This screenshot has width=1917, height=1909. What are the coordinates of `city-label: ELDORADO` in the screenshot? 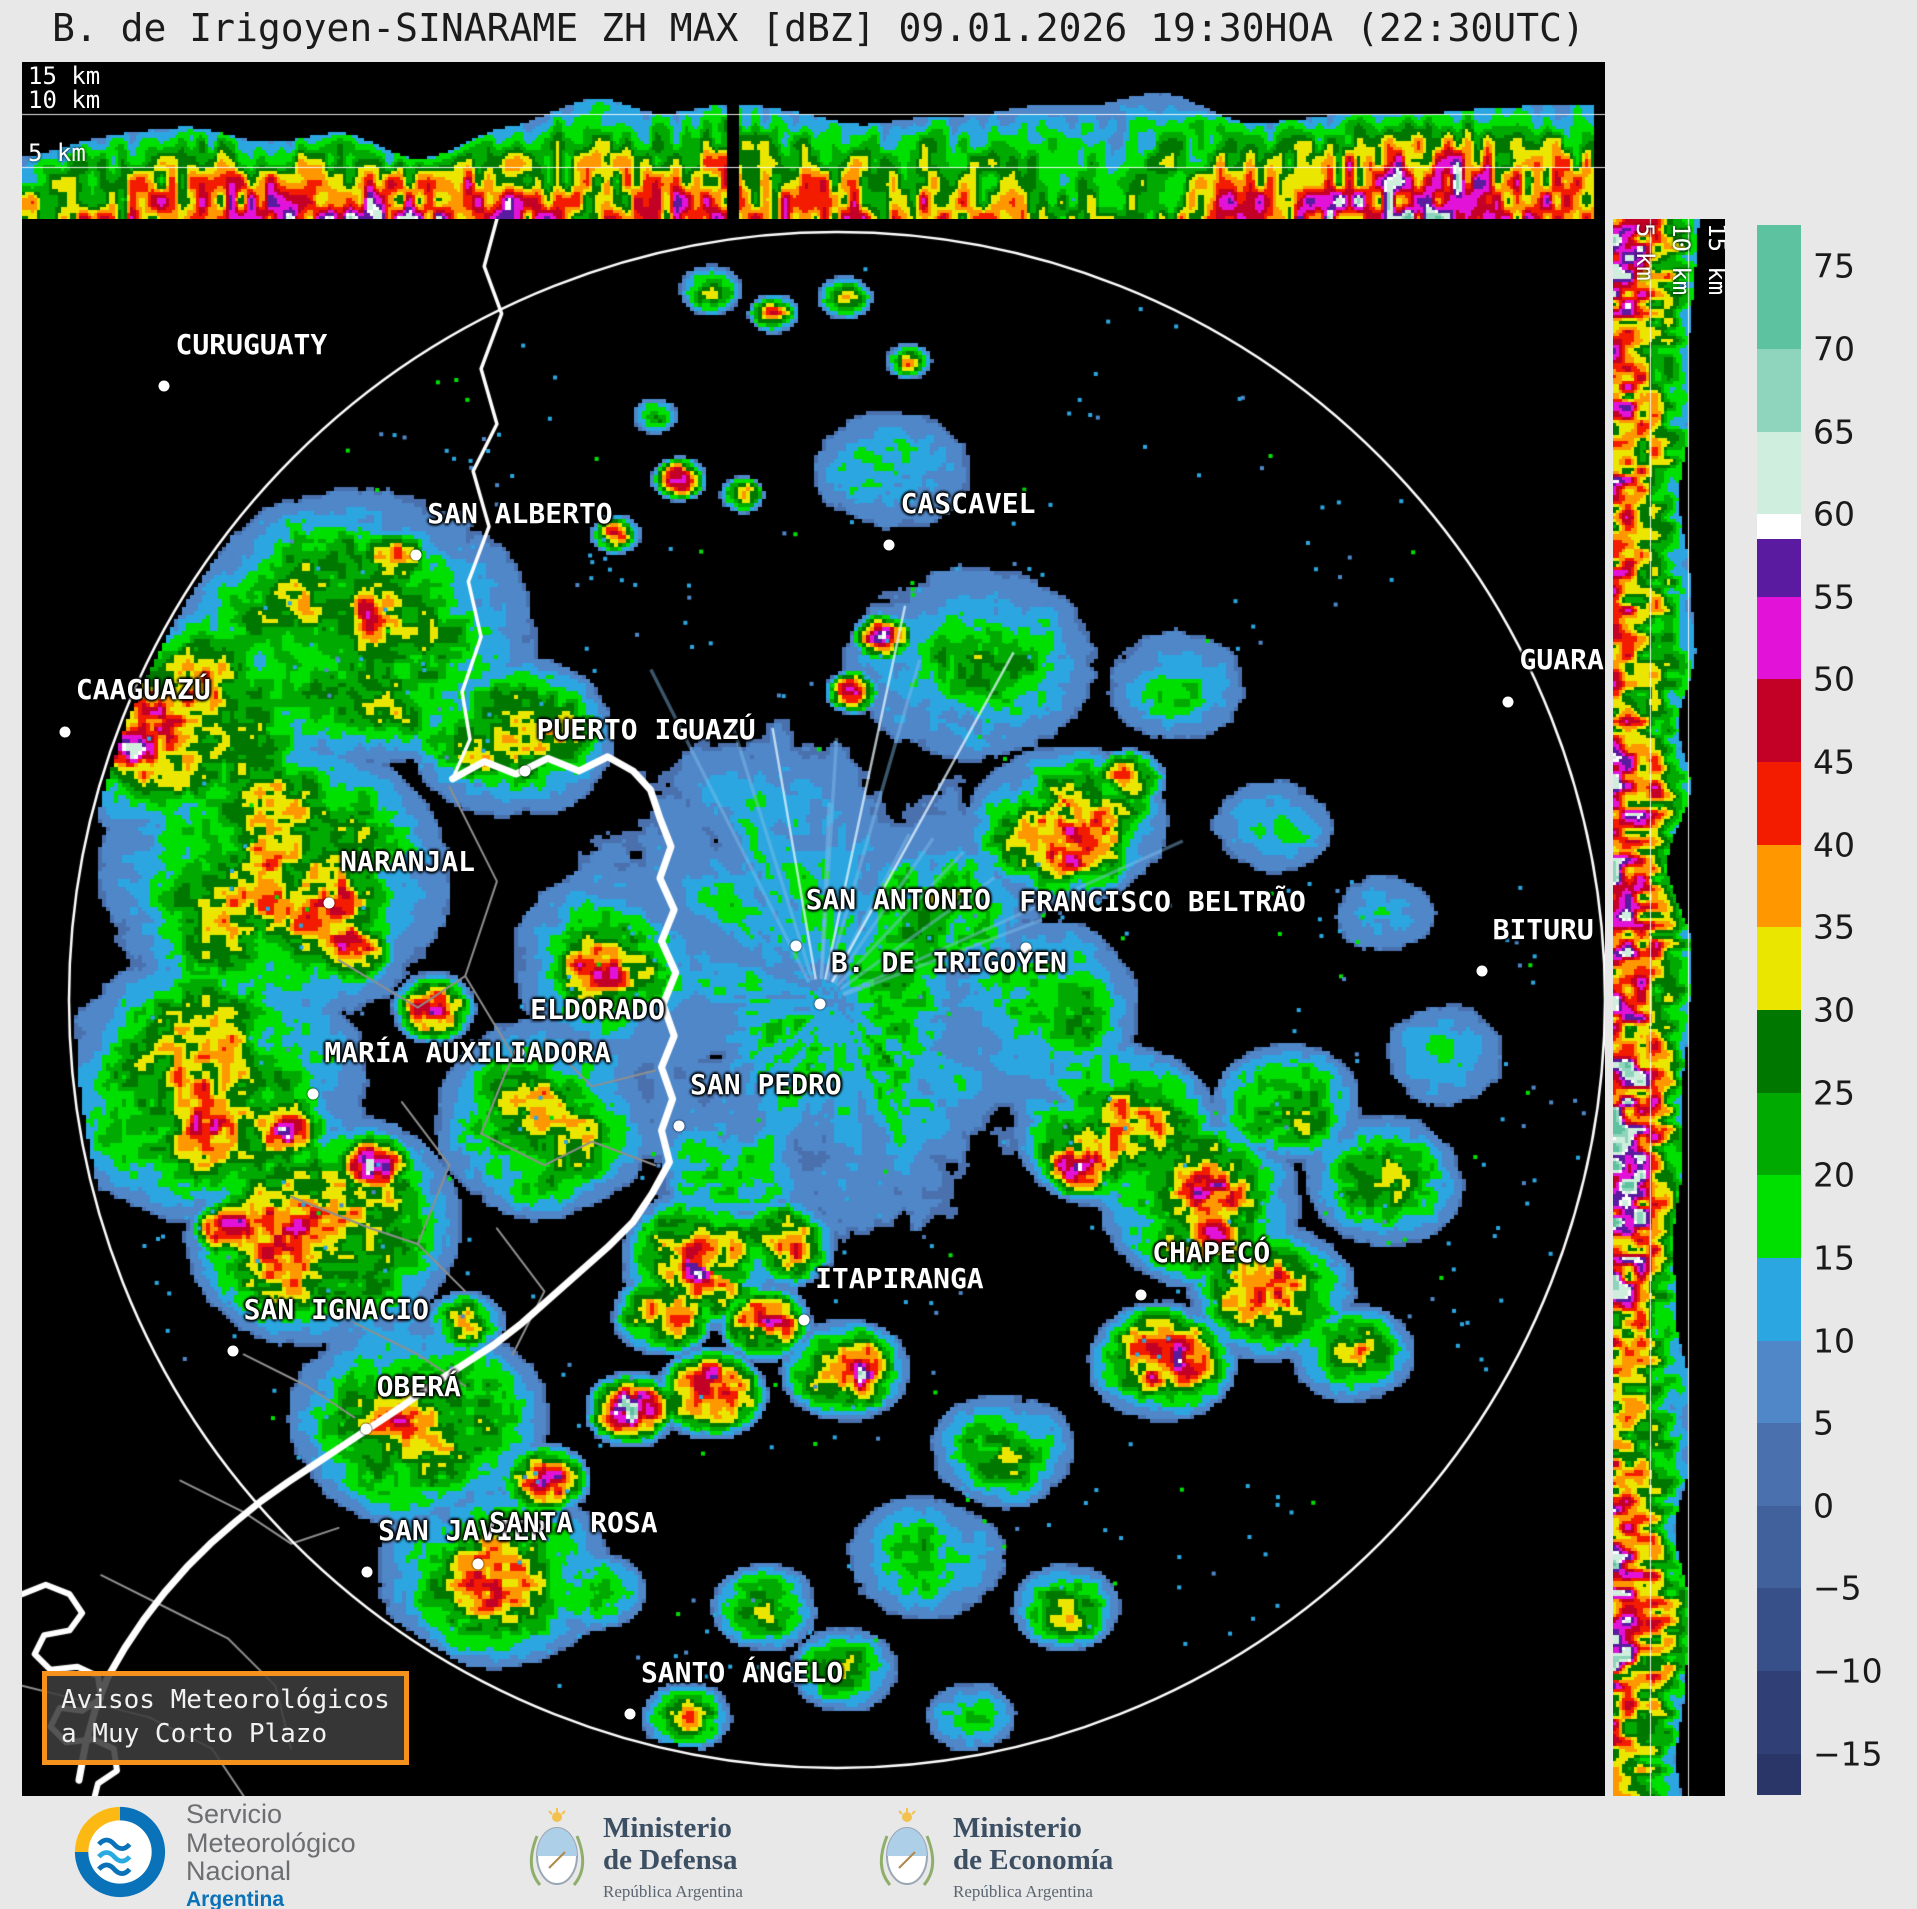 It's located at (597, 1010).